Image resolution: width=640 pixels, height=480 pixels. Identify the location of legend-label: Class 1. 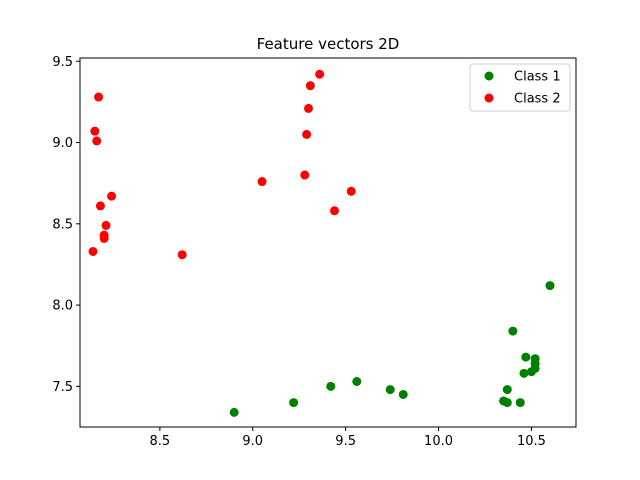
(537, 77).